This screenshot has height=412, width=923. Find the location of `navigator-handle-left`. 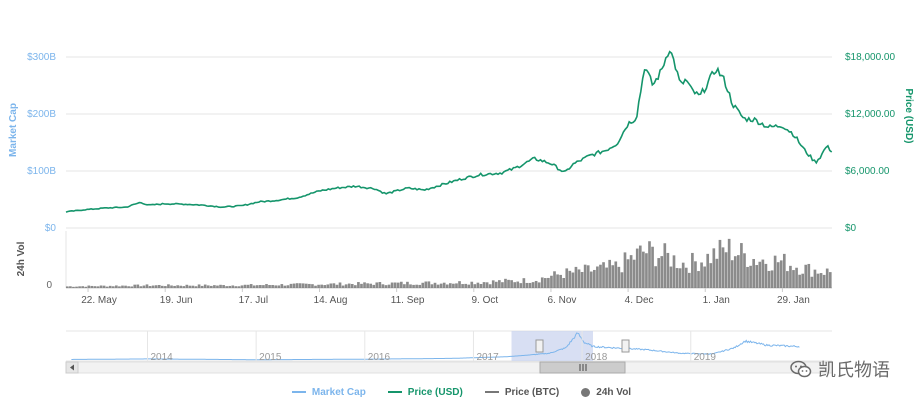

navigator-handle-left is located at coordinates (539, 346).